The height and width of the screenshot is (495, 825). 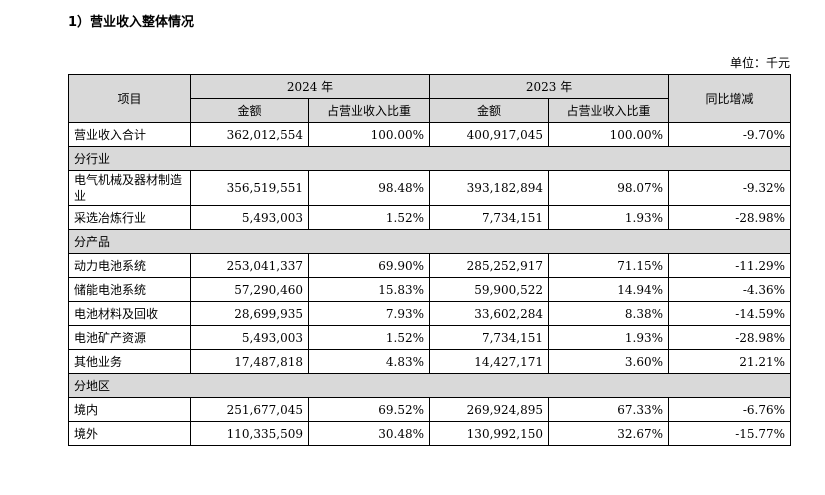 What do you see at coordinates (369, 188) in the screenshot?
I see `share-2024-cell: 98.48%` at bounding box center [369, 188].